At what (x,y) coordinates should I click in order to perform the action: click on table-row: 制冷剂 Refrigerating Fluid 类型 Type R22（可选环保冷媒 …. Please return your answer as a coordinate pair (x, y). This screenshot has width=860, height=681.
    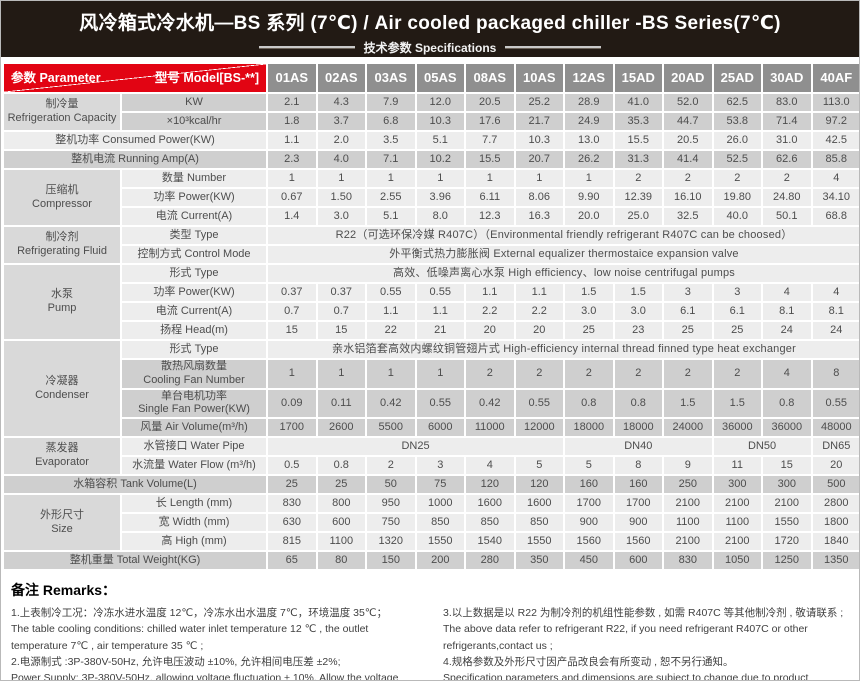
    Looking at the image, I should click on (430, 245).